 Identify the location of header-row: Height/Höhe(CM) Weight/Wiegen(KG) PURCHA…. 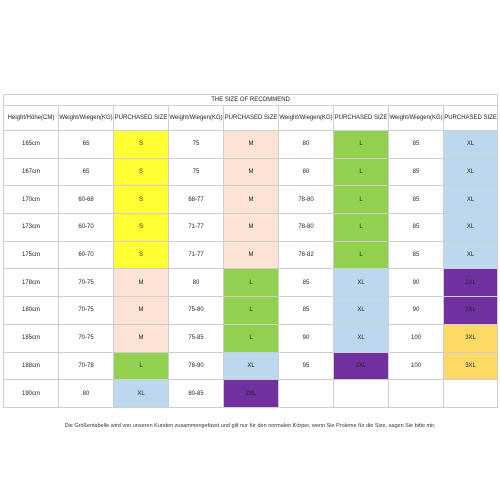
(251, 118).